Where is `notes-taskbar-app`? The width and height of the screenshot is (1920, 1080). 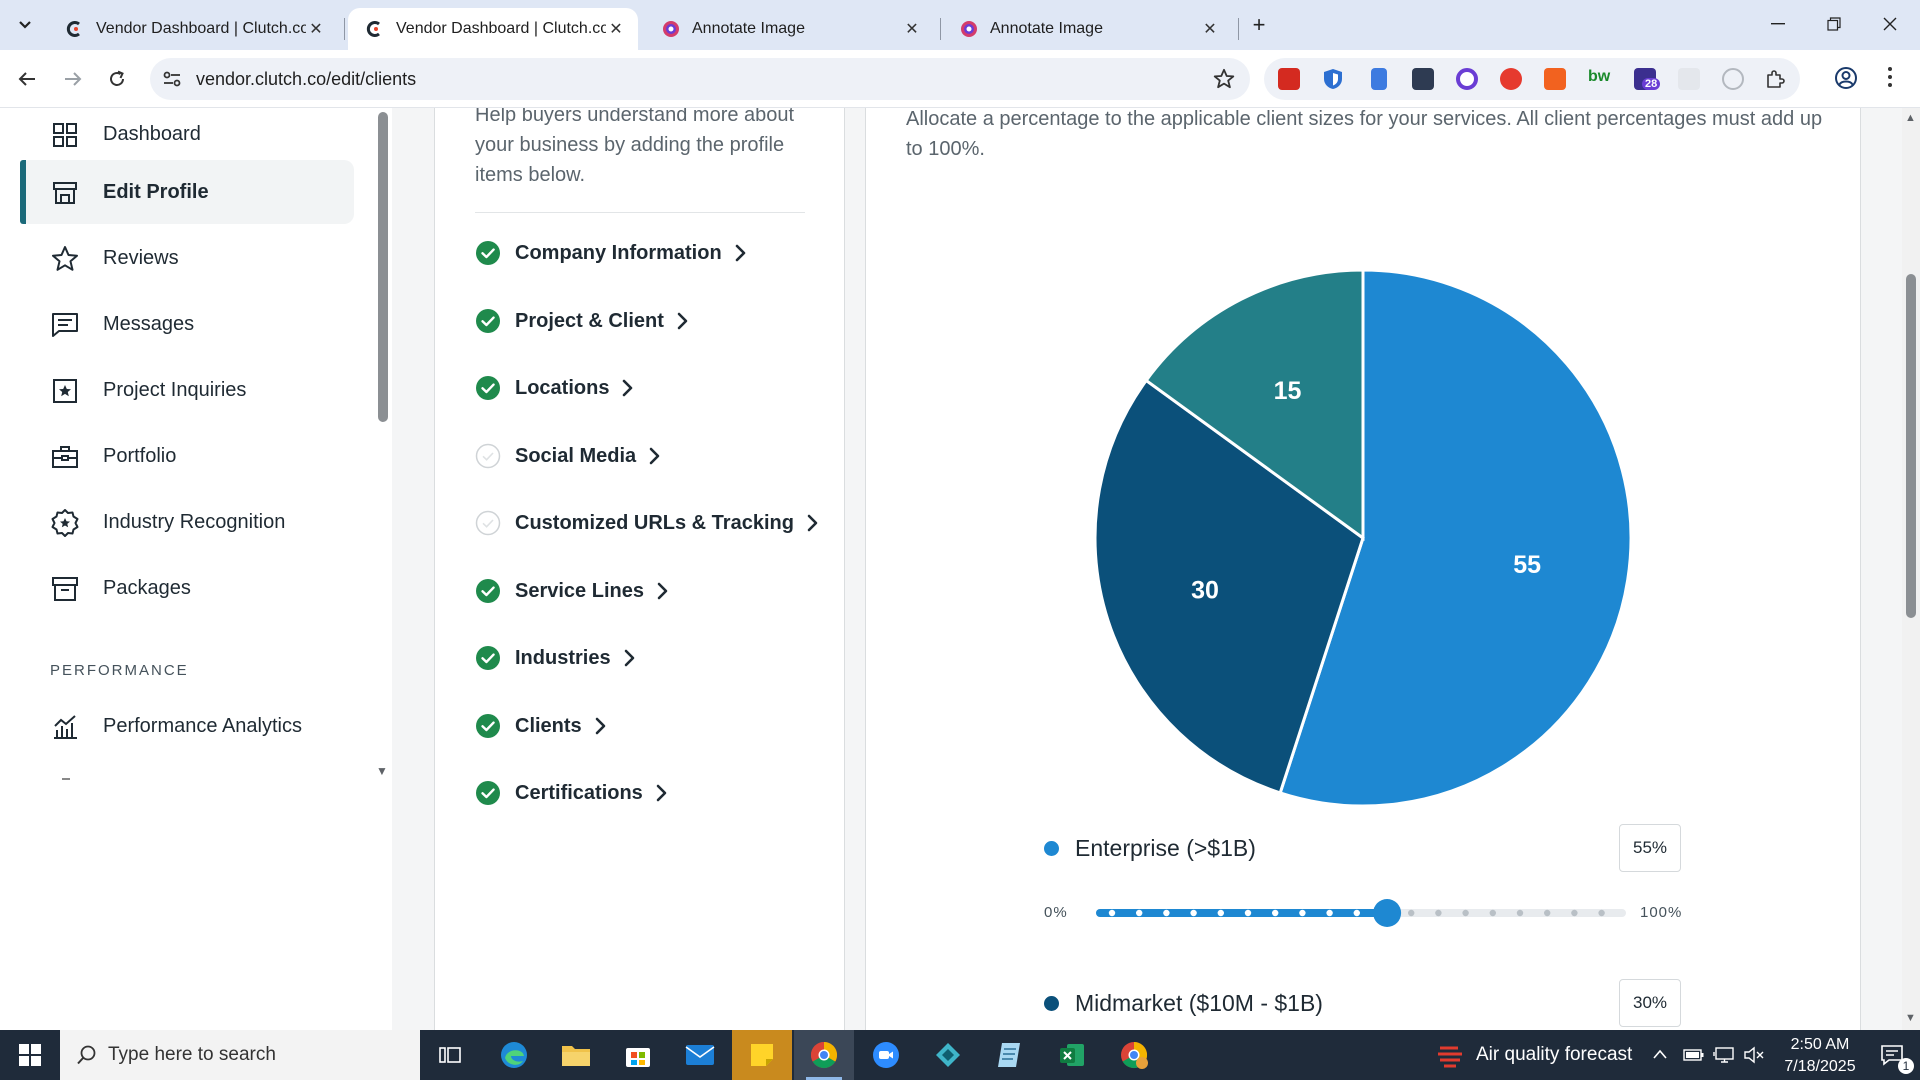 notes-taskbar-app is located at coordinates (1010, 1055).